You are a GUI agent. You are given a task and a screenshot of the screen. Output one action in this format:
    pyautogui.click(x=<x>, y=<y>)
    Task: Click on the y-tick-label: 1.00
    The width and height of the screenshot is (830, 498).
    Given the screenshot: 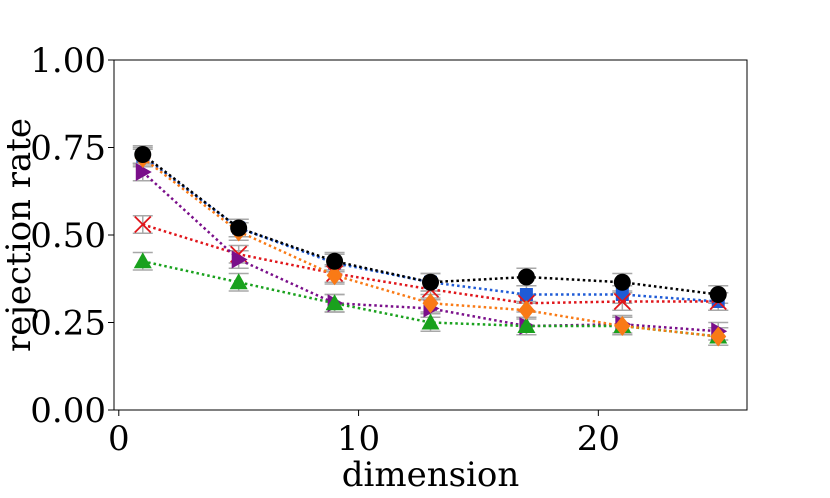 What is the action you would take?
    pyautogui.click(x=68, y=61)
    